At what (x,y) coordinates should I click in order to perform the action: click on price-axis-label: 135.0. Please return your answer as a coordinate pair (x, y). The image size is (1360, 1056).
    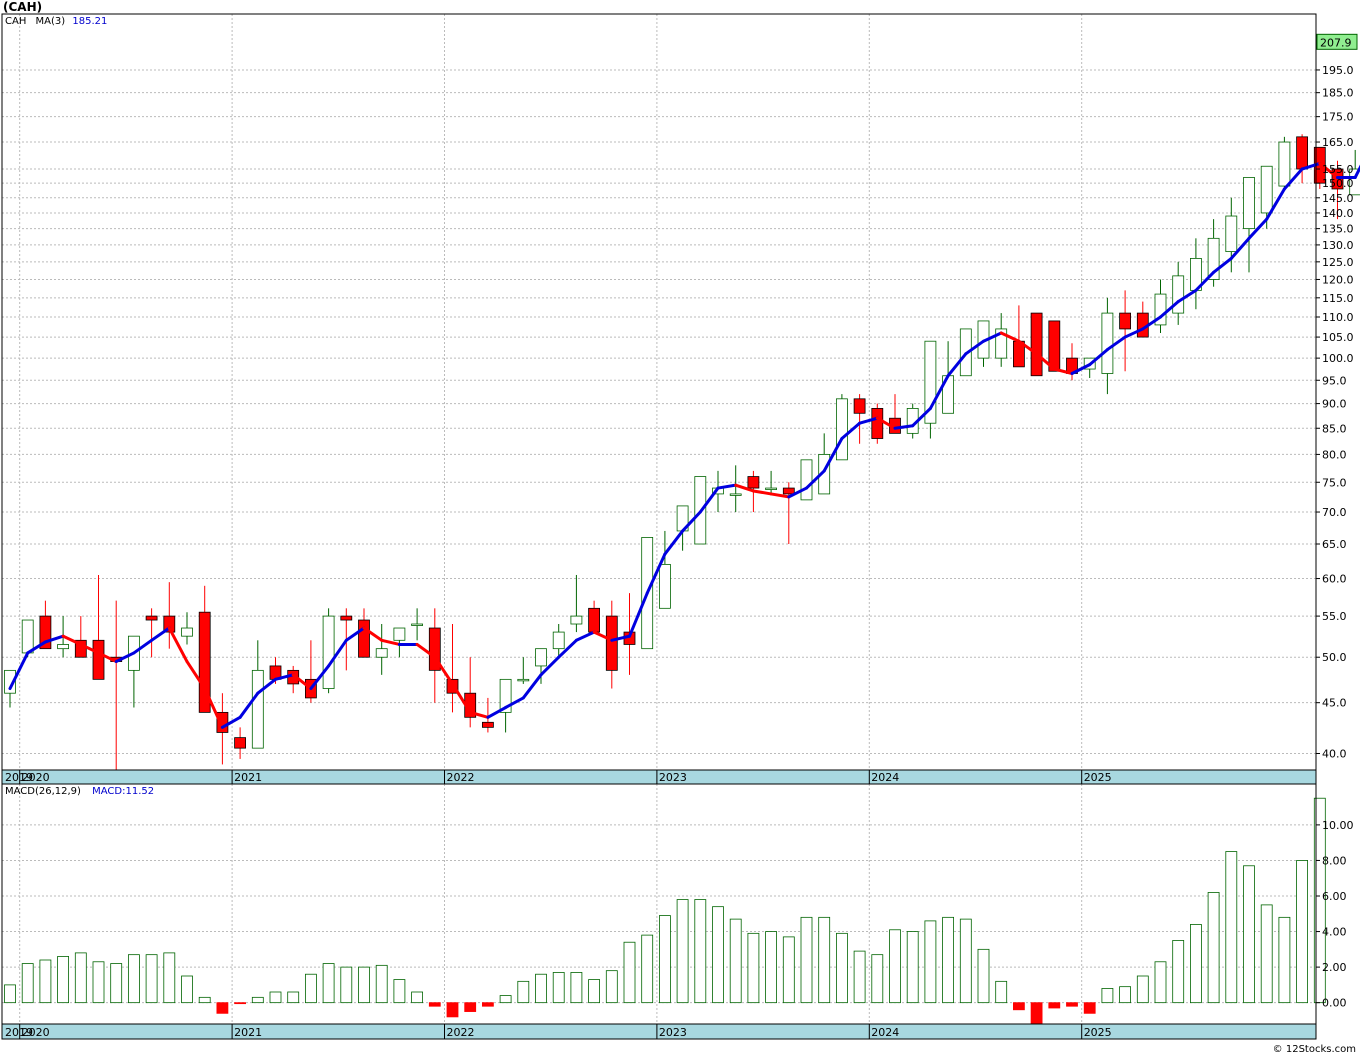
    Looking at the image, I should click on (1338, 229).